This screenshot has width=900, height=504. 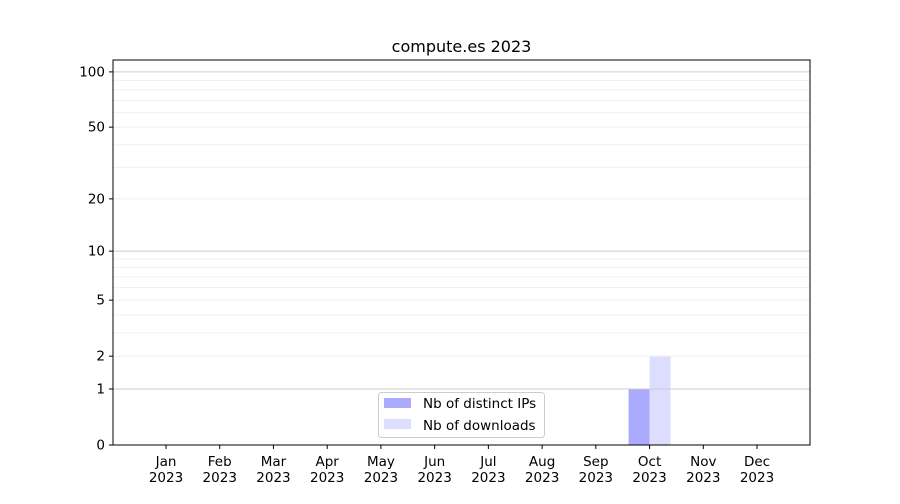 What do you see at coordinates (639, 416) in the screenshot?
I see `bar-distinct-ips` at bounding box center [639, 416].